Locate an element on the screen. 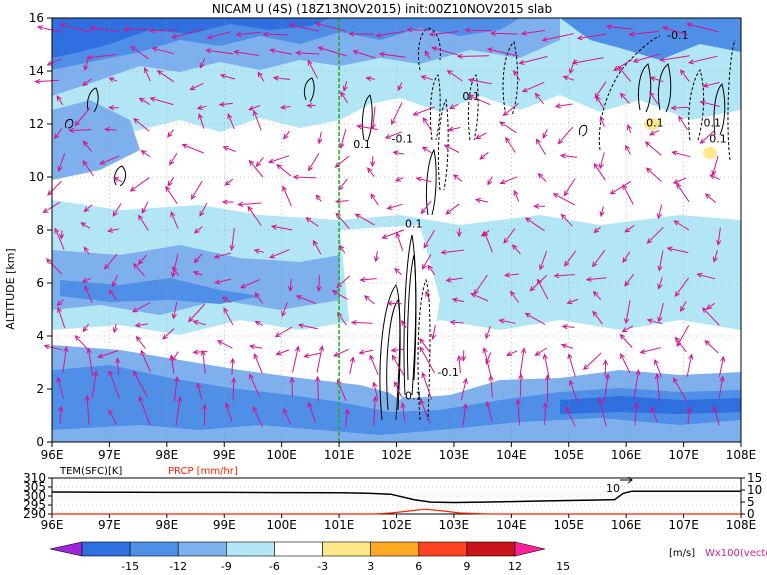 This screenshot has height=575, width=767. y-tick-label: 16 is located at coordinates (36, 18).